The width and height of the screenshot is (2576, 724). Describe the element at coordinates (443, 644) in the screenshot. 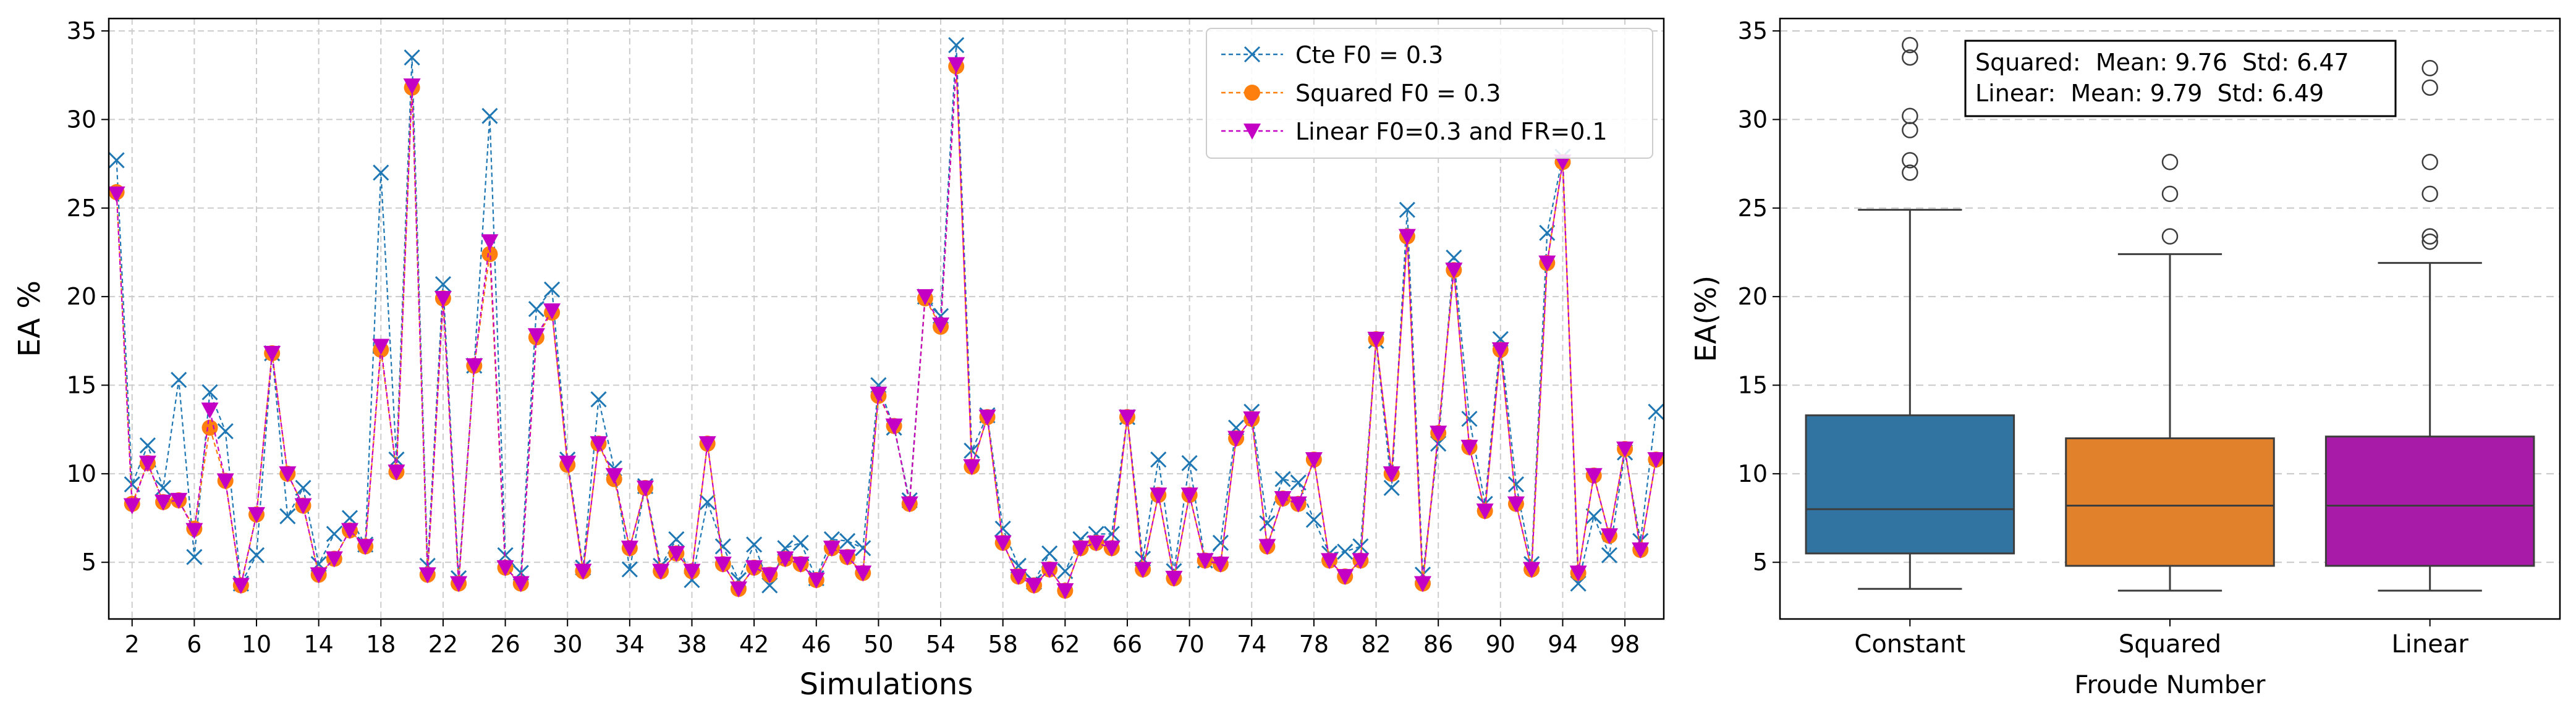

I see `x-tick-label: 22` at that location.